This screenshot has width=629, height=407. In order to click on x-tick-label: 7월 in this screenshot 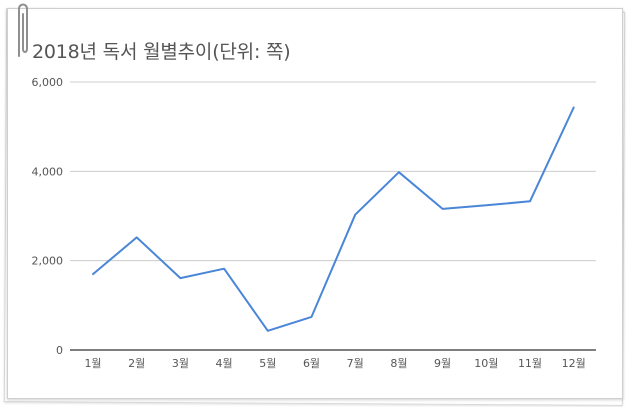, I will do `click(355, 363)`.